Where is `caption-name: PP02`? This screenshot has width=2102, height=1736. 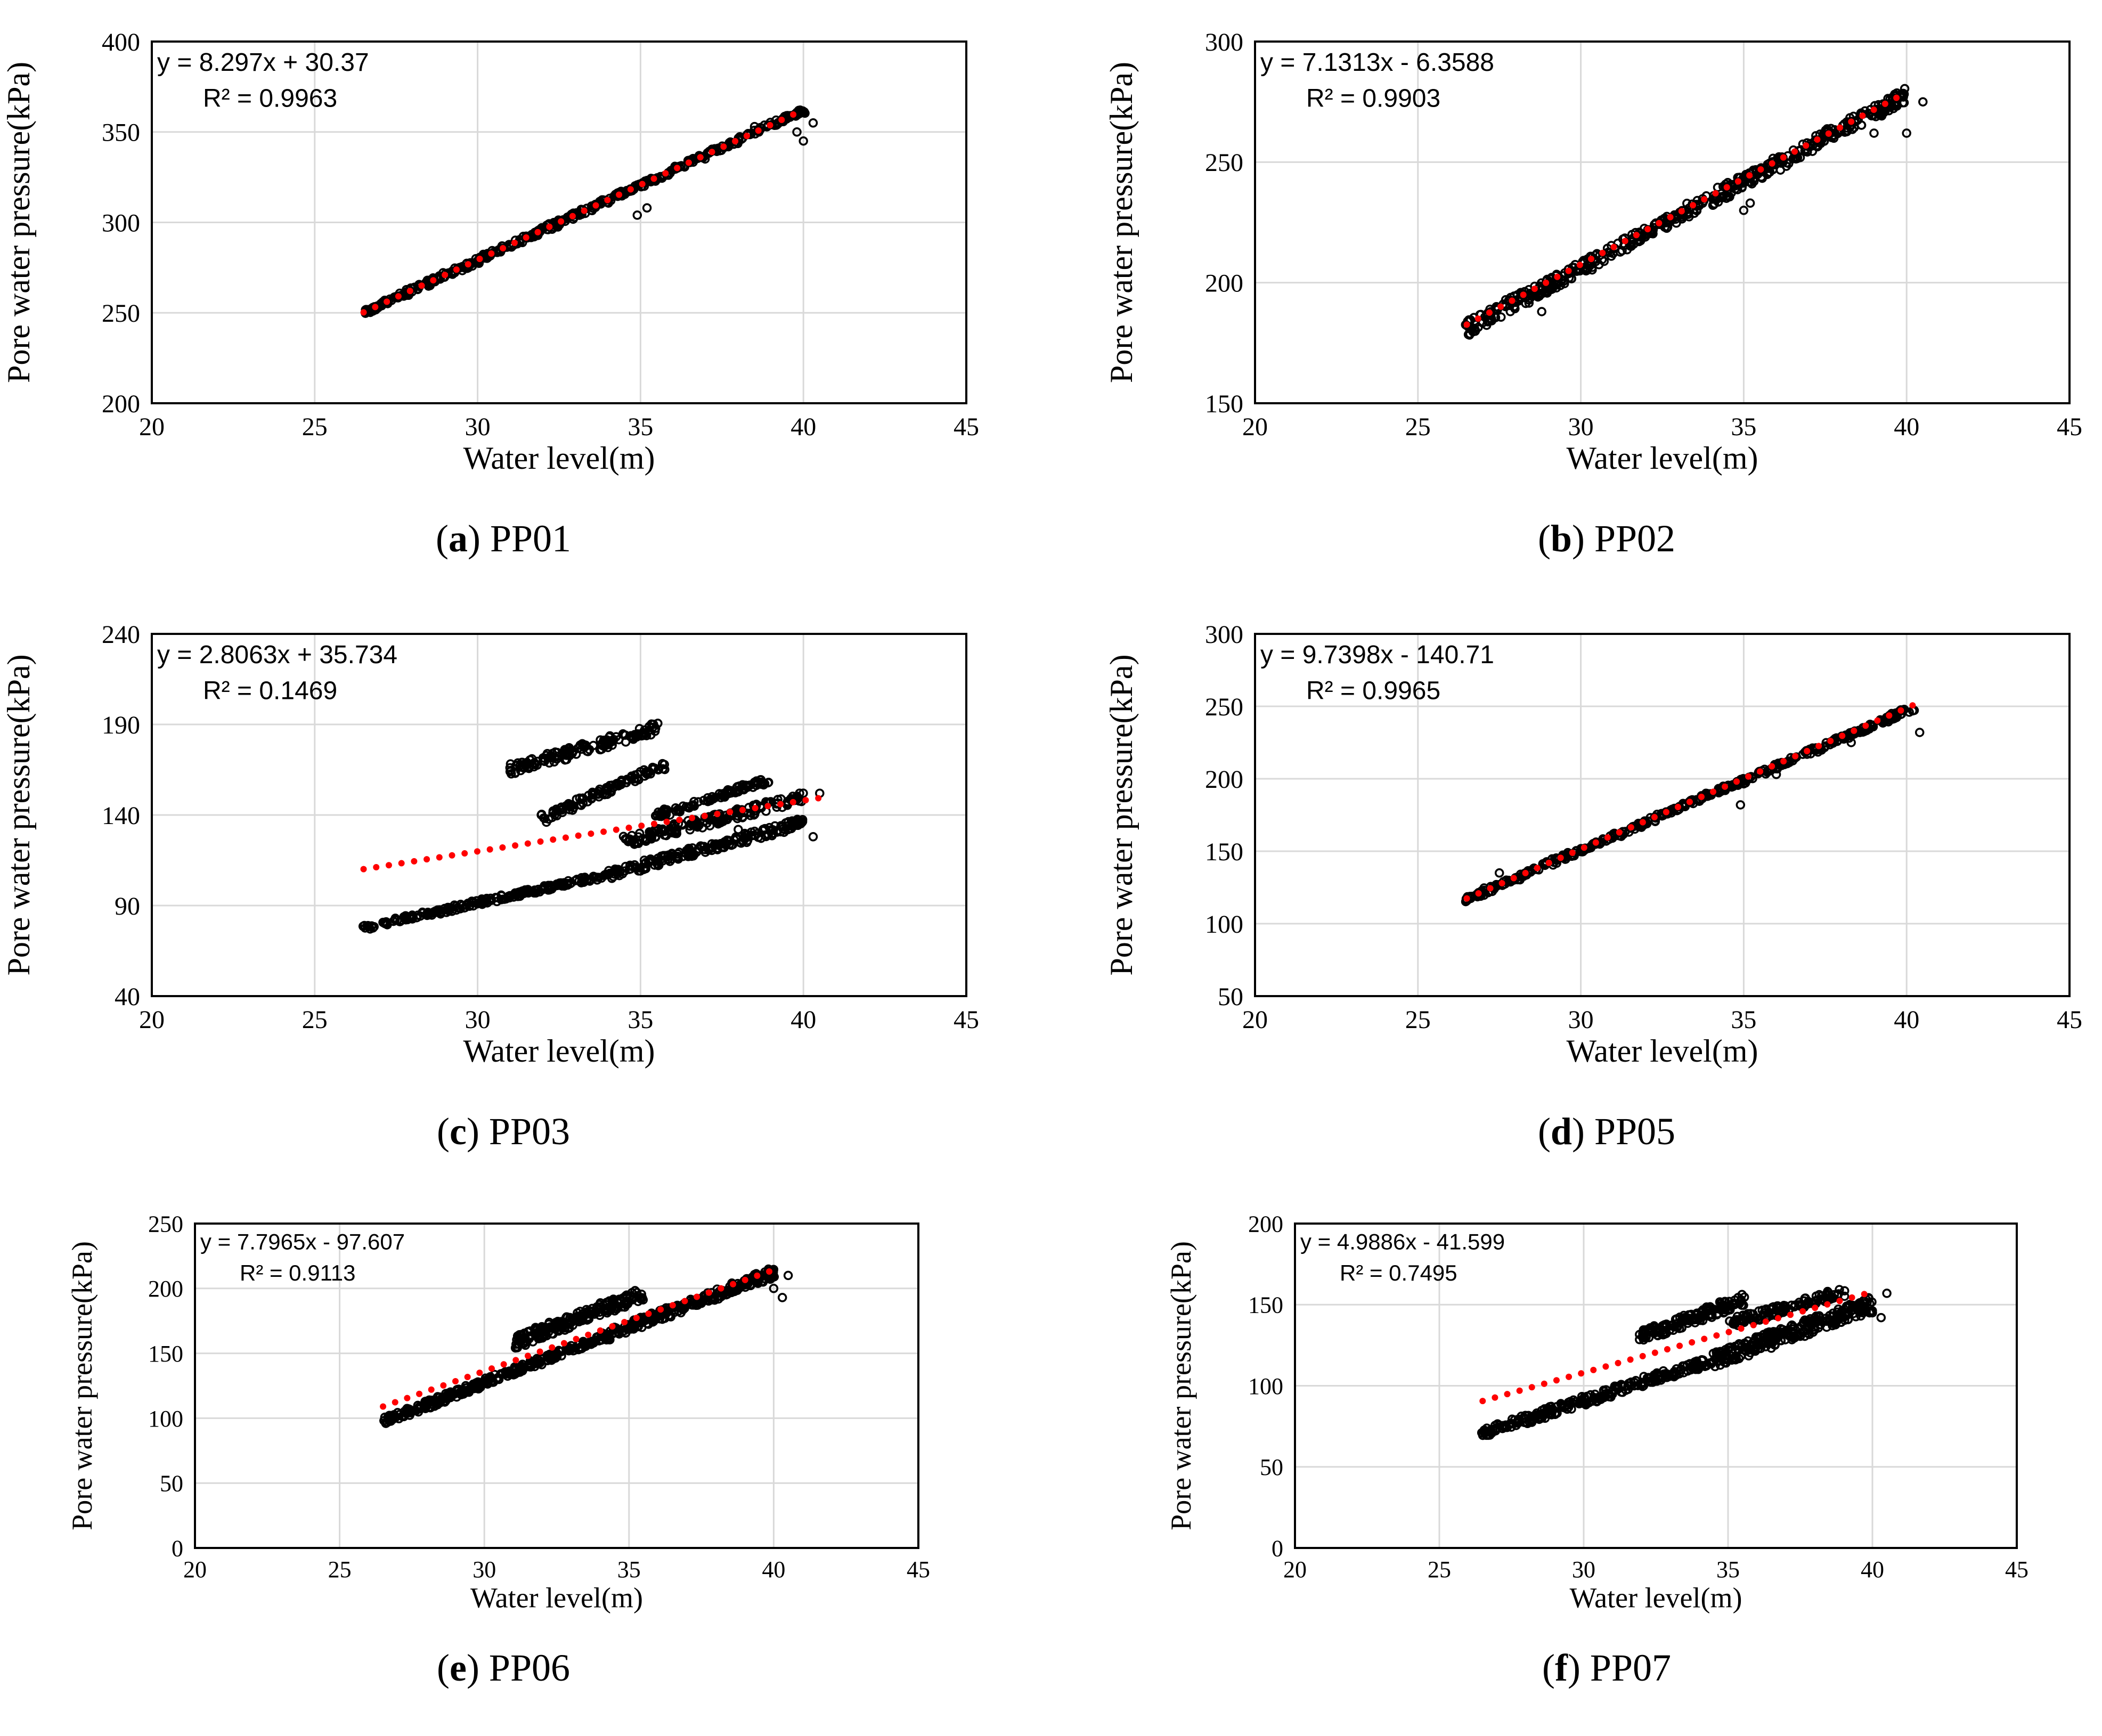 caption-name: PP02 is located at coordinates (1635, 538).